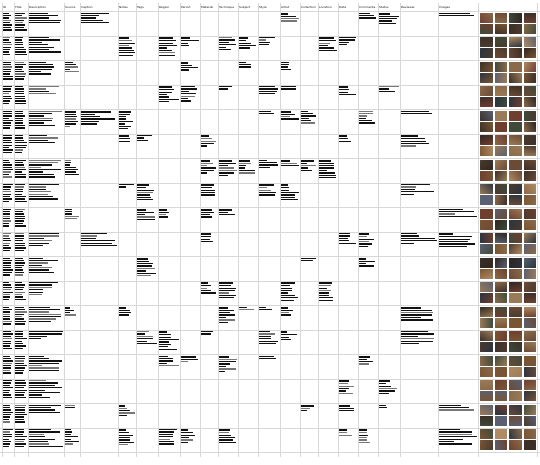  I want to click on column-header-c3: Source, so click(70, 6).